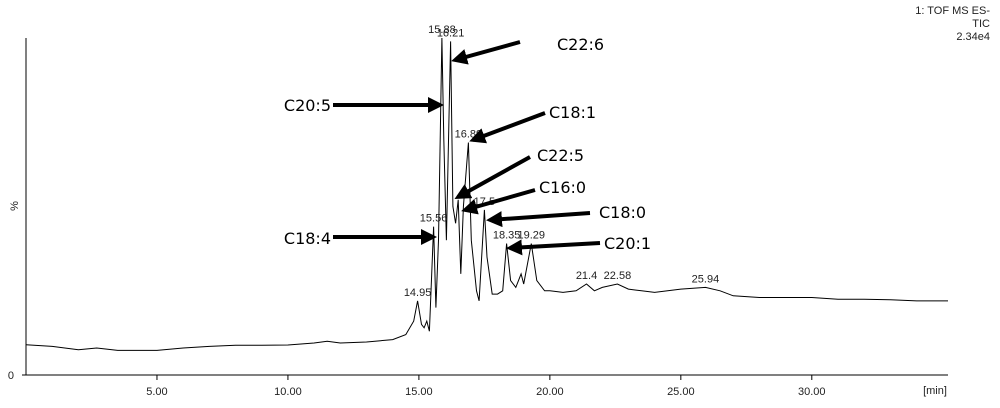 This screenshot has width=1000, height=408. I want to click on x-tick-label: 5.00, so click(156, 392).